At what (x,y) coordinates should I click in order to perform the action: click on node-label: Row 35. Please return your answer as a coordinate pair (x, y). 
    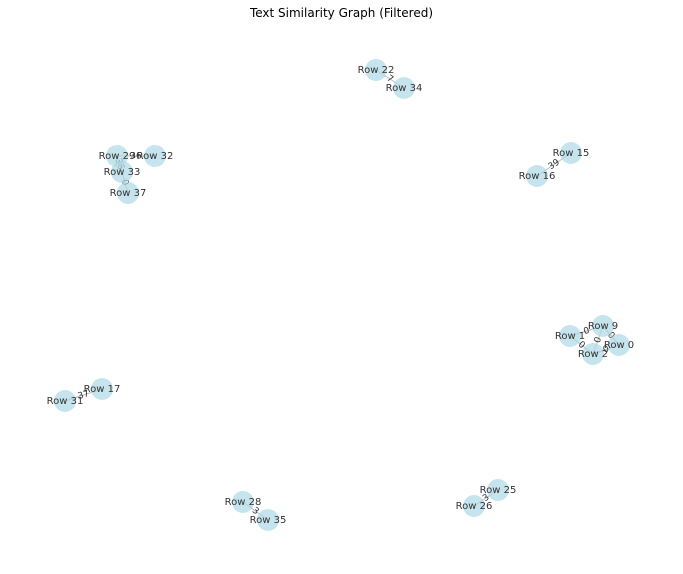
    Looking at the image, I should click on (268, 520).